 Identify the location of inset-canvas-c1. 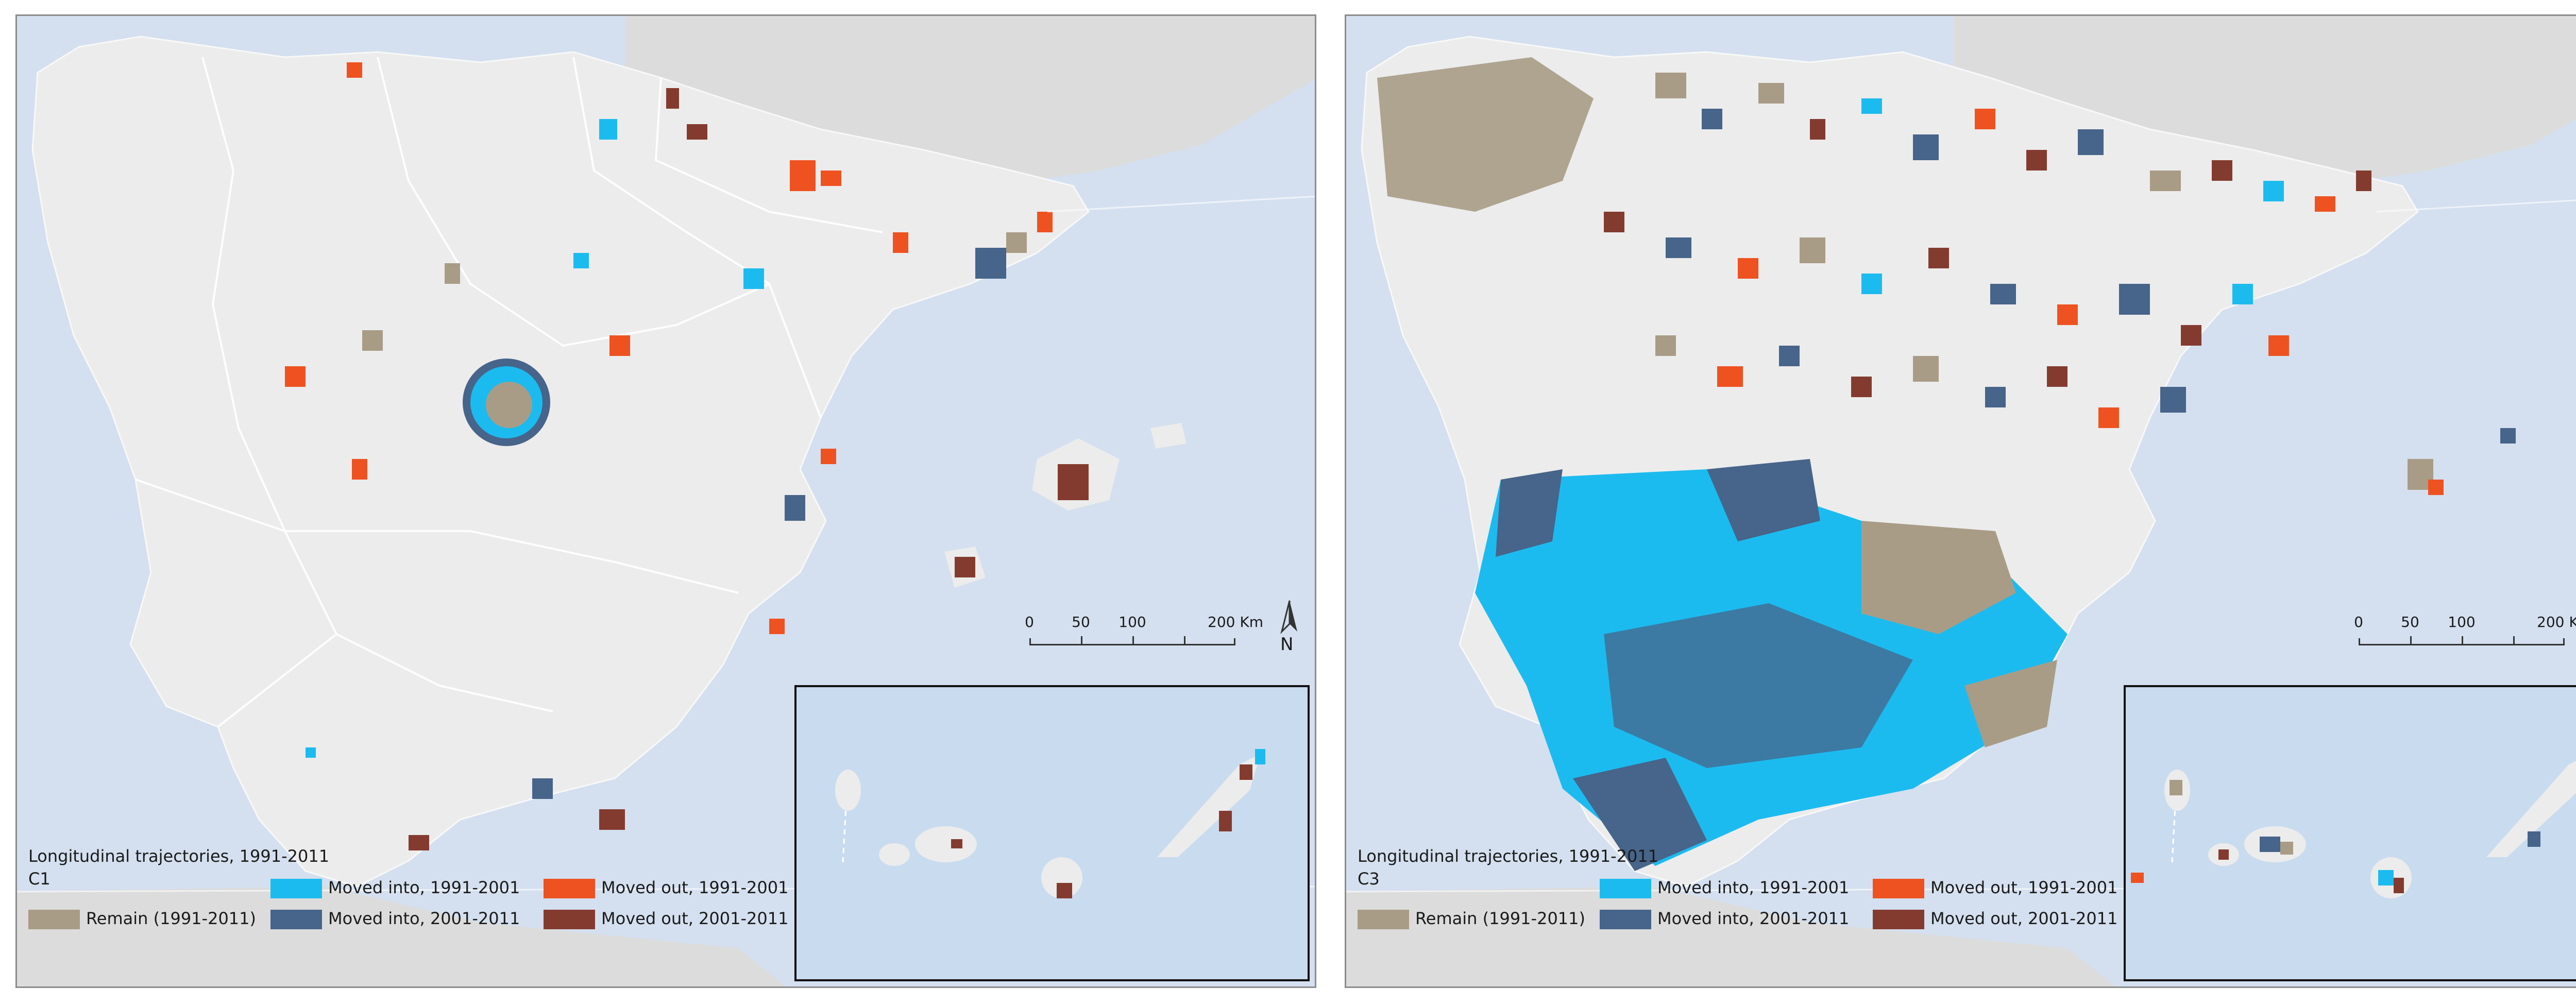
(1052, 833).